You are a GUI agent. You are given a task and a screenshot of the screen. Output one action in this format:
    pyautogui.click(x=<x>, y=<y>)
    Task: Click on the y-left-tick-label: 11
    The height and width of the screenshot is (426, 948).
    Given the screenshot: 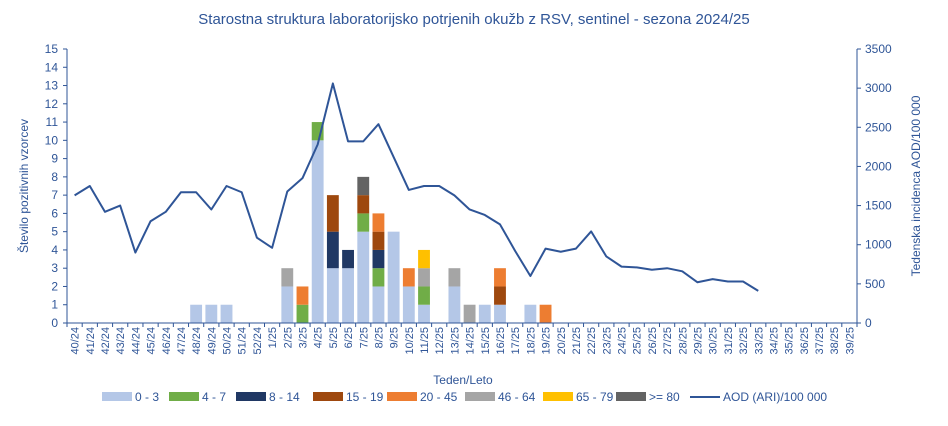 What is the action you would take?
    pyautogui.click(x=52, y=122)
    